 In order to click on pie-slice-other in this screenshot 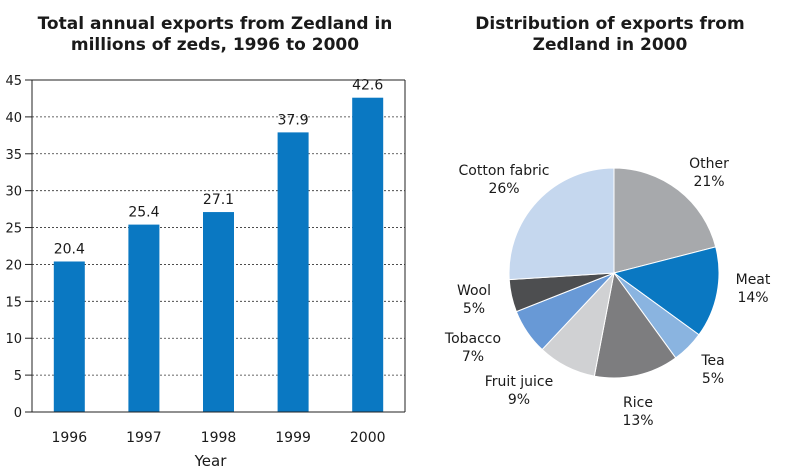, I will do `click(665, 220)`.